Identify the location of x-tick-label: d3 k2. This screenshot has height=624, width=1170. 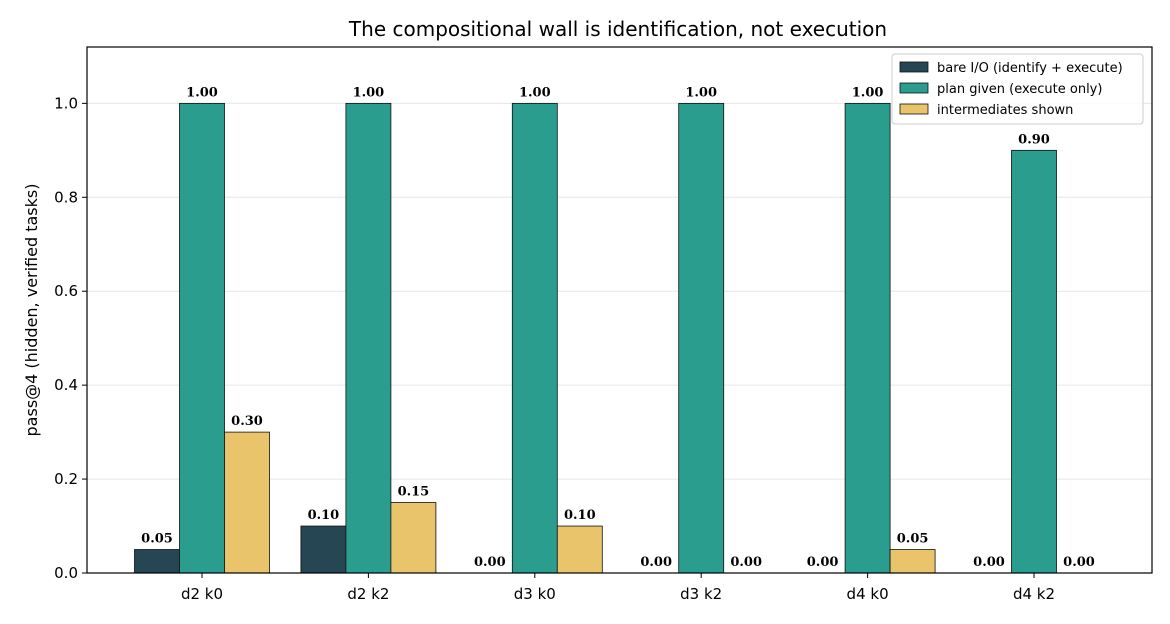
(701, 594).